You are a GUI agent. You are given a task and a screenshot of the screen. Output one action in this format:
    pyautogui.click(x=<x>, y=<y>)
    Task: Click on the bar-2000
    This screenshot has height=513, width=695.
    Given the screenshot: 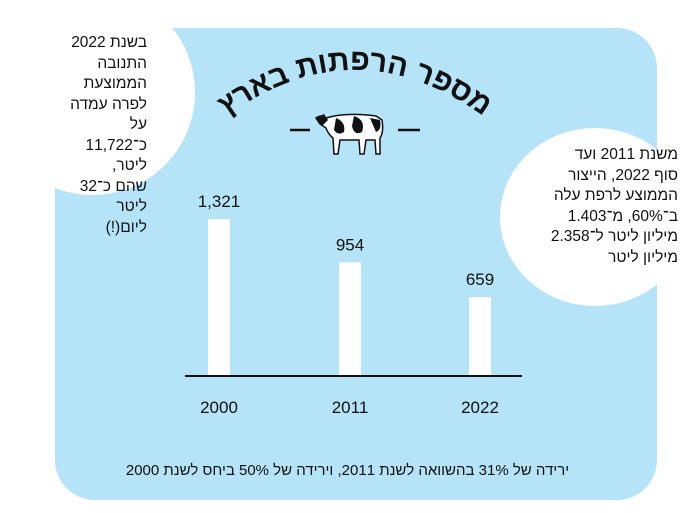 What is the action you would take?
    pyautogui.click(x=219, y=297)
    